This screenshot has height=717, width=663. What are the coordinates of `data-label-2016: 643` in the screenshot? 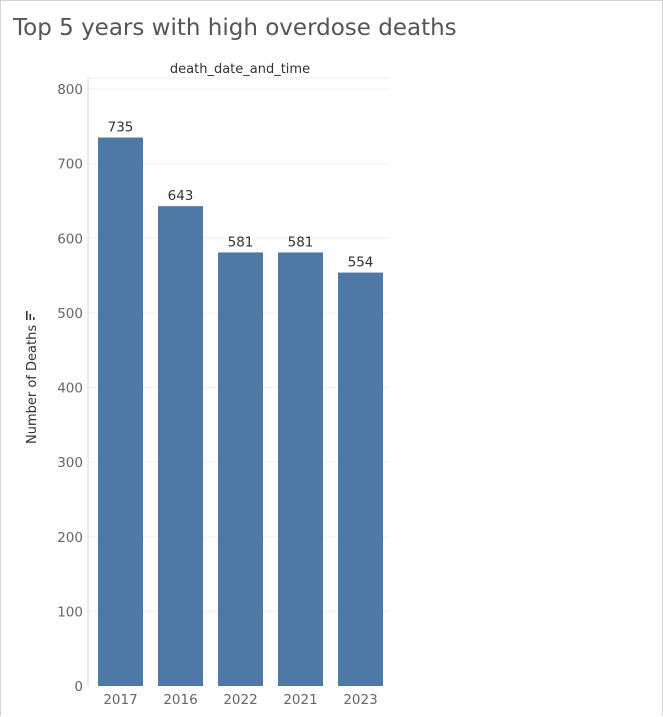 It's located at (181, 196).